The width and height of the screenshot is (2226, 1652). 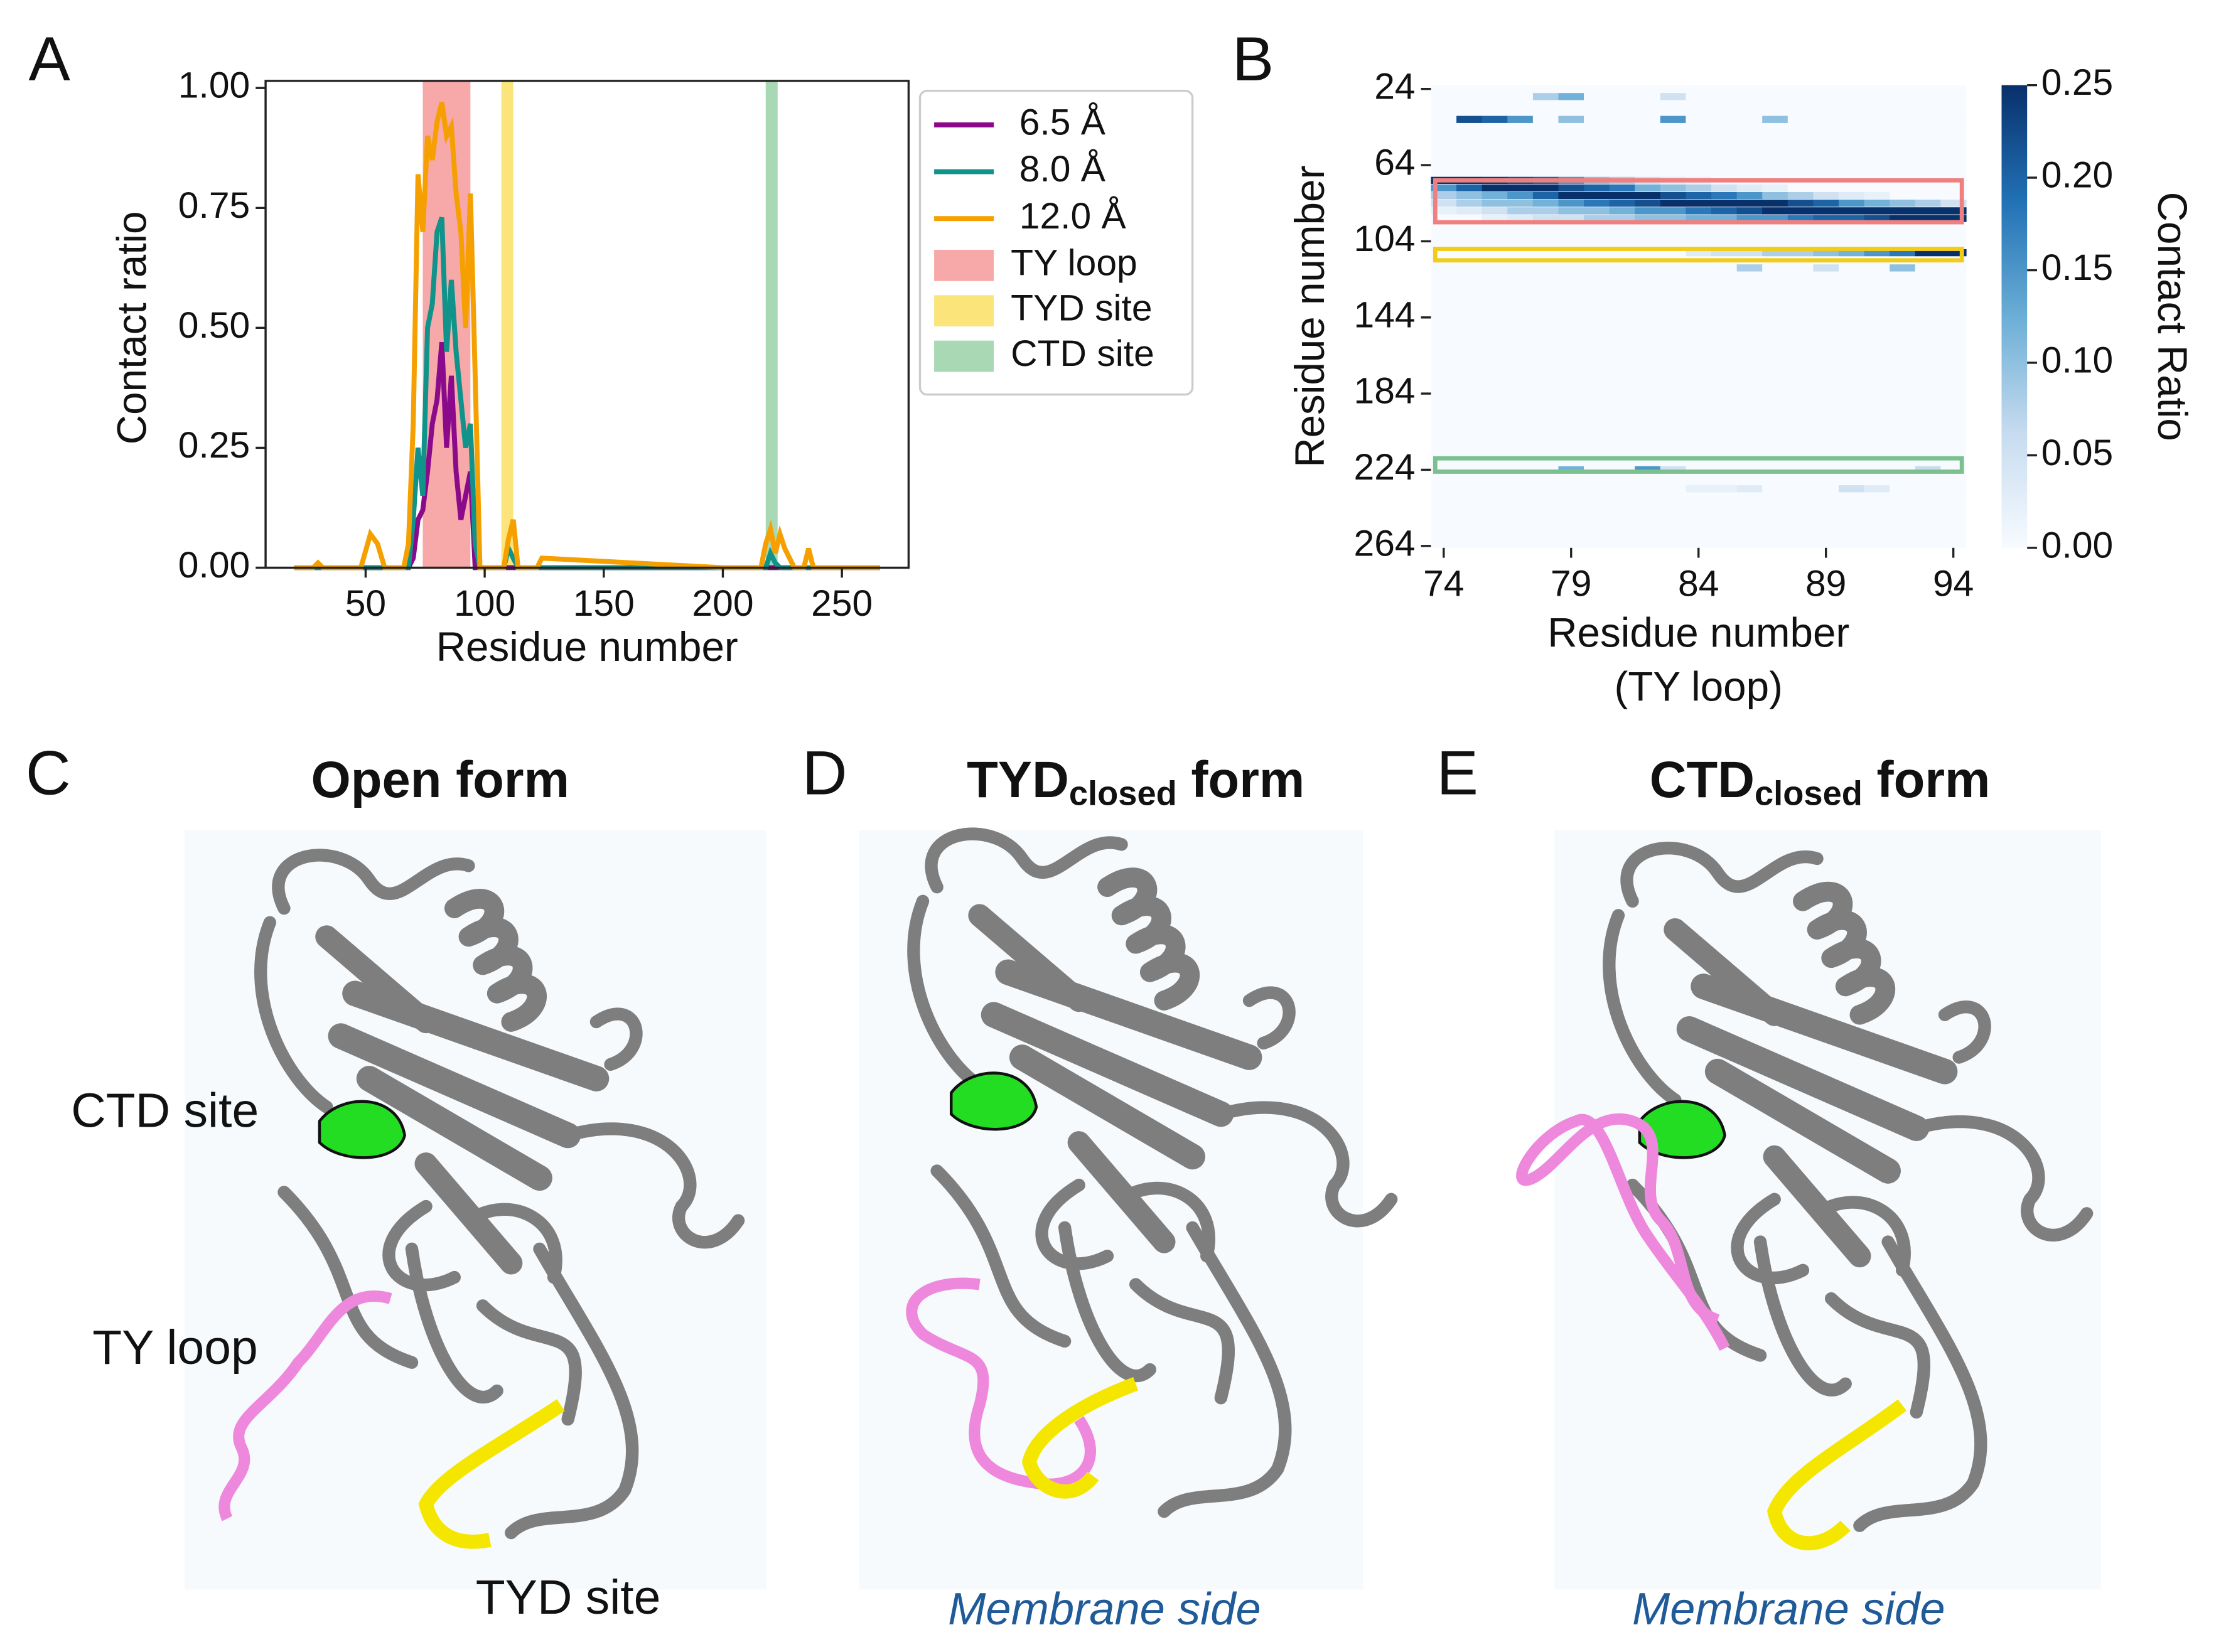 I want to click on x-tick-label: 100, so click(x=484, y=603).